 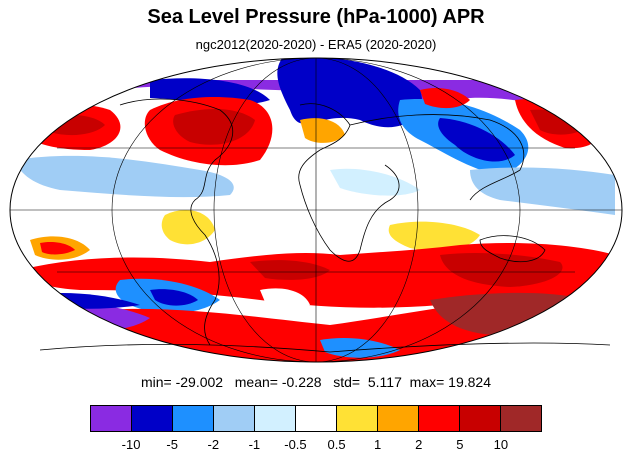 I want to click on colorbar-tick-labels: -10 -5 -2 -1 -0.5 0.5 1 2 5 10, so click(x=316, y=446).